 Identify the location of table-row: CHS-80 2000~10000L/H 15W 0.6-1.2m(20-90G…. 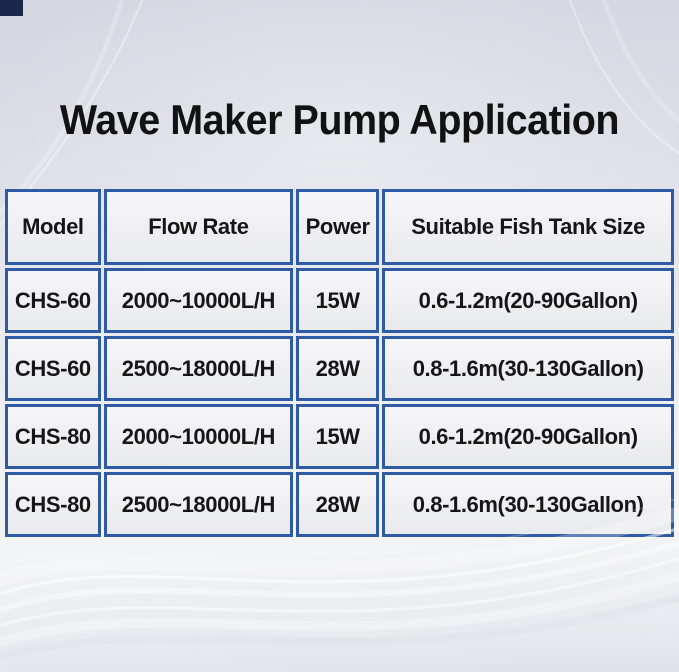
(339, 436).